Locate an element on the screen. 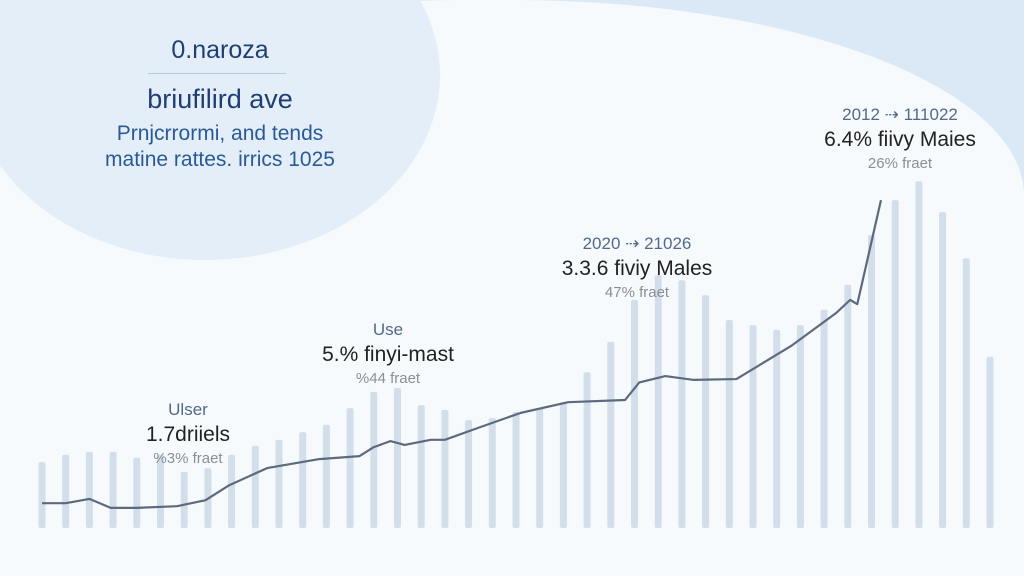  annotation-main: 5.% finyi-mast is located at coordinates (388, 354).